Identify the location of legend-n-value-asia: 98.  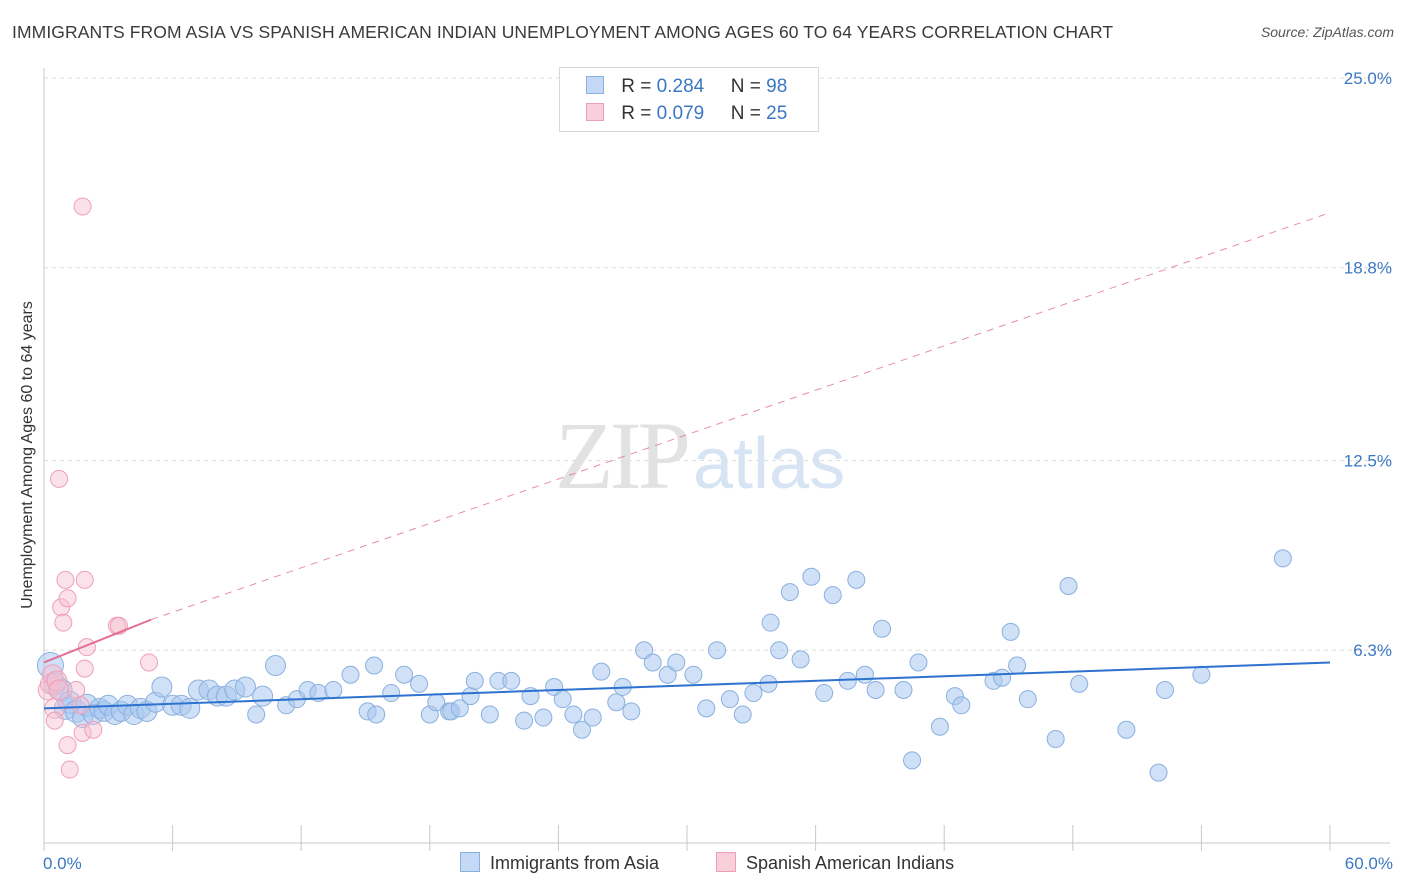
(777, 86).